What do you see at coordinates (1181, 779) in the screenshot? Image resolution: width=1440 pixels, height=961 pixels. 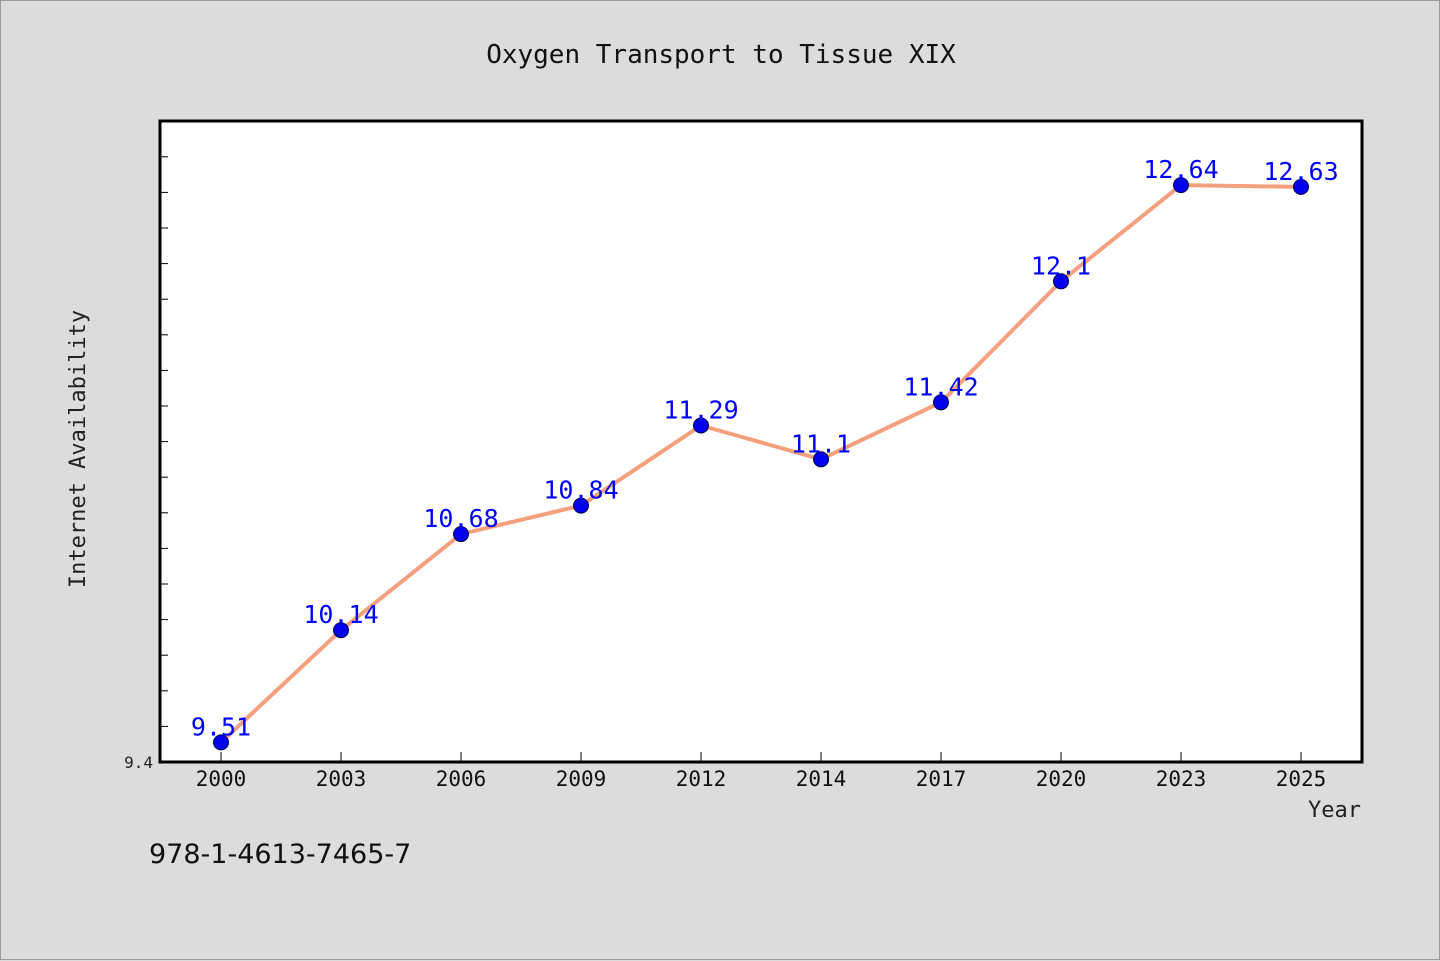 I see `x-tick-label: 2023` at bounding box center [1181, 779].